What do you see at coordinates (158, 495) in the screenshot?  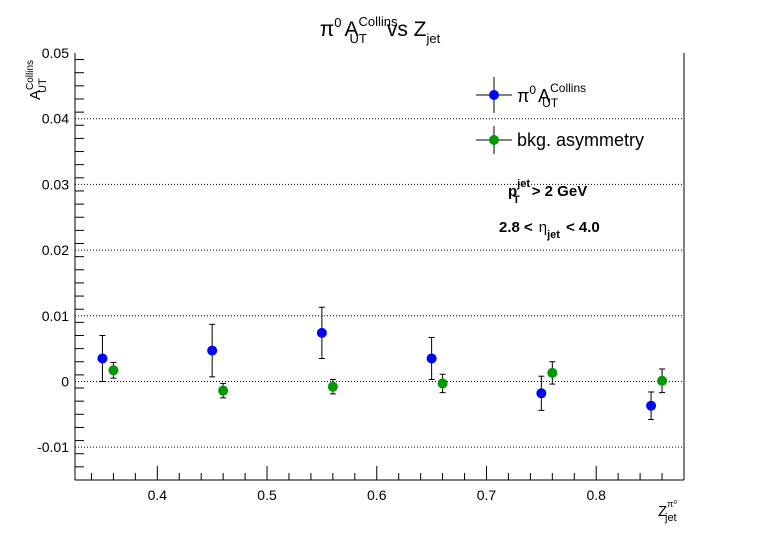 I see `x-tick-label: 0.4` at bounding box center [158, 495].